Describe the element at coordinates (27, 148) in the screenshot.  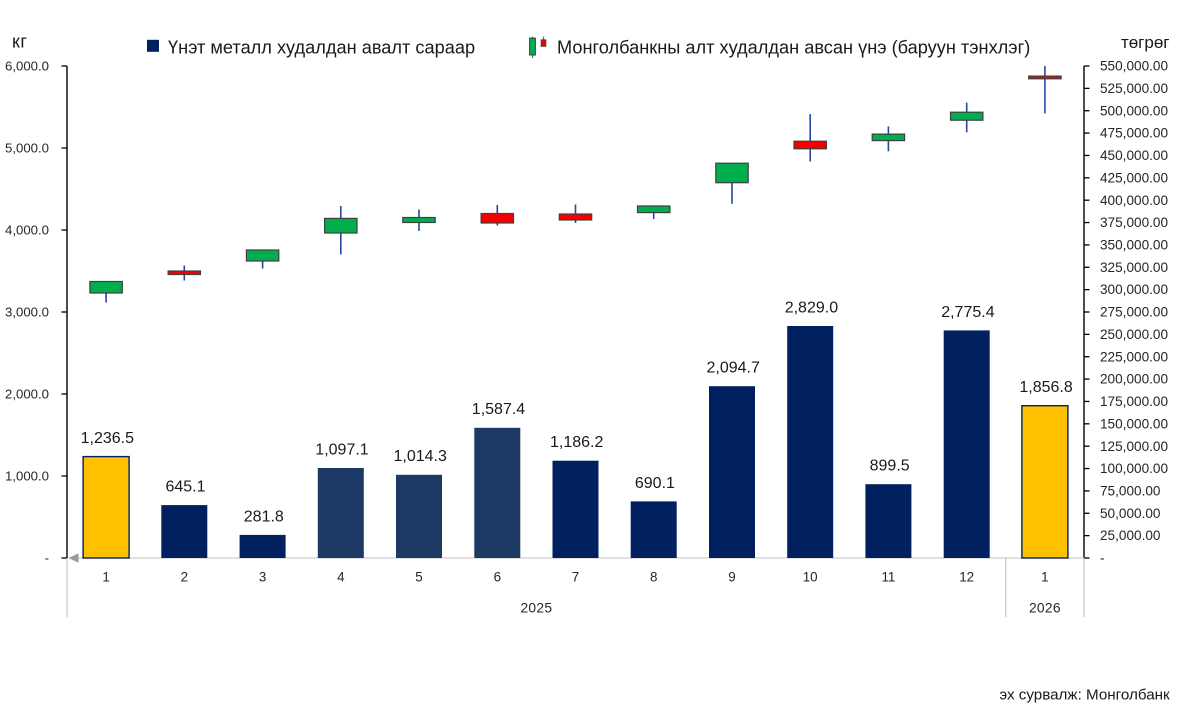
I see `svg-text: 5,000.0` at that location.